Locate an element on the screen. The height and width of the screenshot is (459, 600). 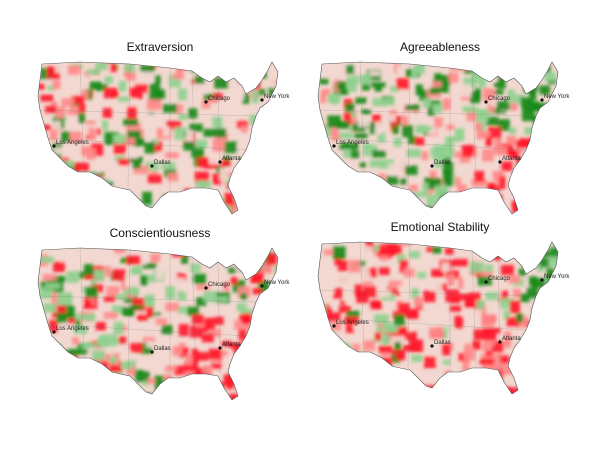
panel-title: Extraversion is located at coordinates (160, 47).